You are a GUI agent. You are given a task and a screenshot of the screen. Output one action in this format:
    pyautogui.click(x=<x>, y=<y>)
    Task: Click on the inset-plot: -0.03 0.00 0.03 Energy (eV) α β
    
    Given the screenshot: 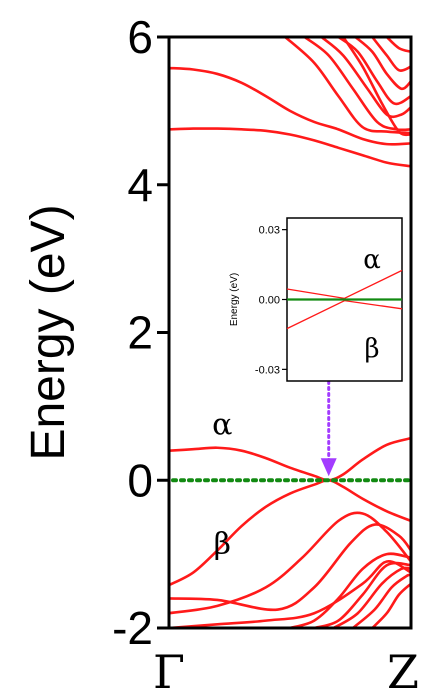 What is the action you would take?
    pyautogui.click(x=316, y=299)
    